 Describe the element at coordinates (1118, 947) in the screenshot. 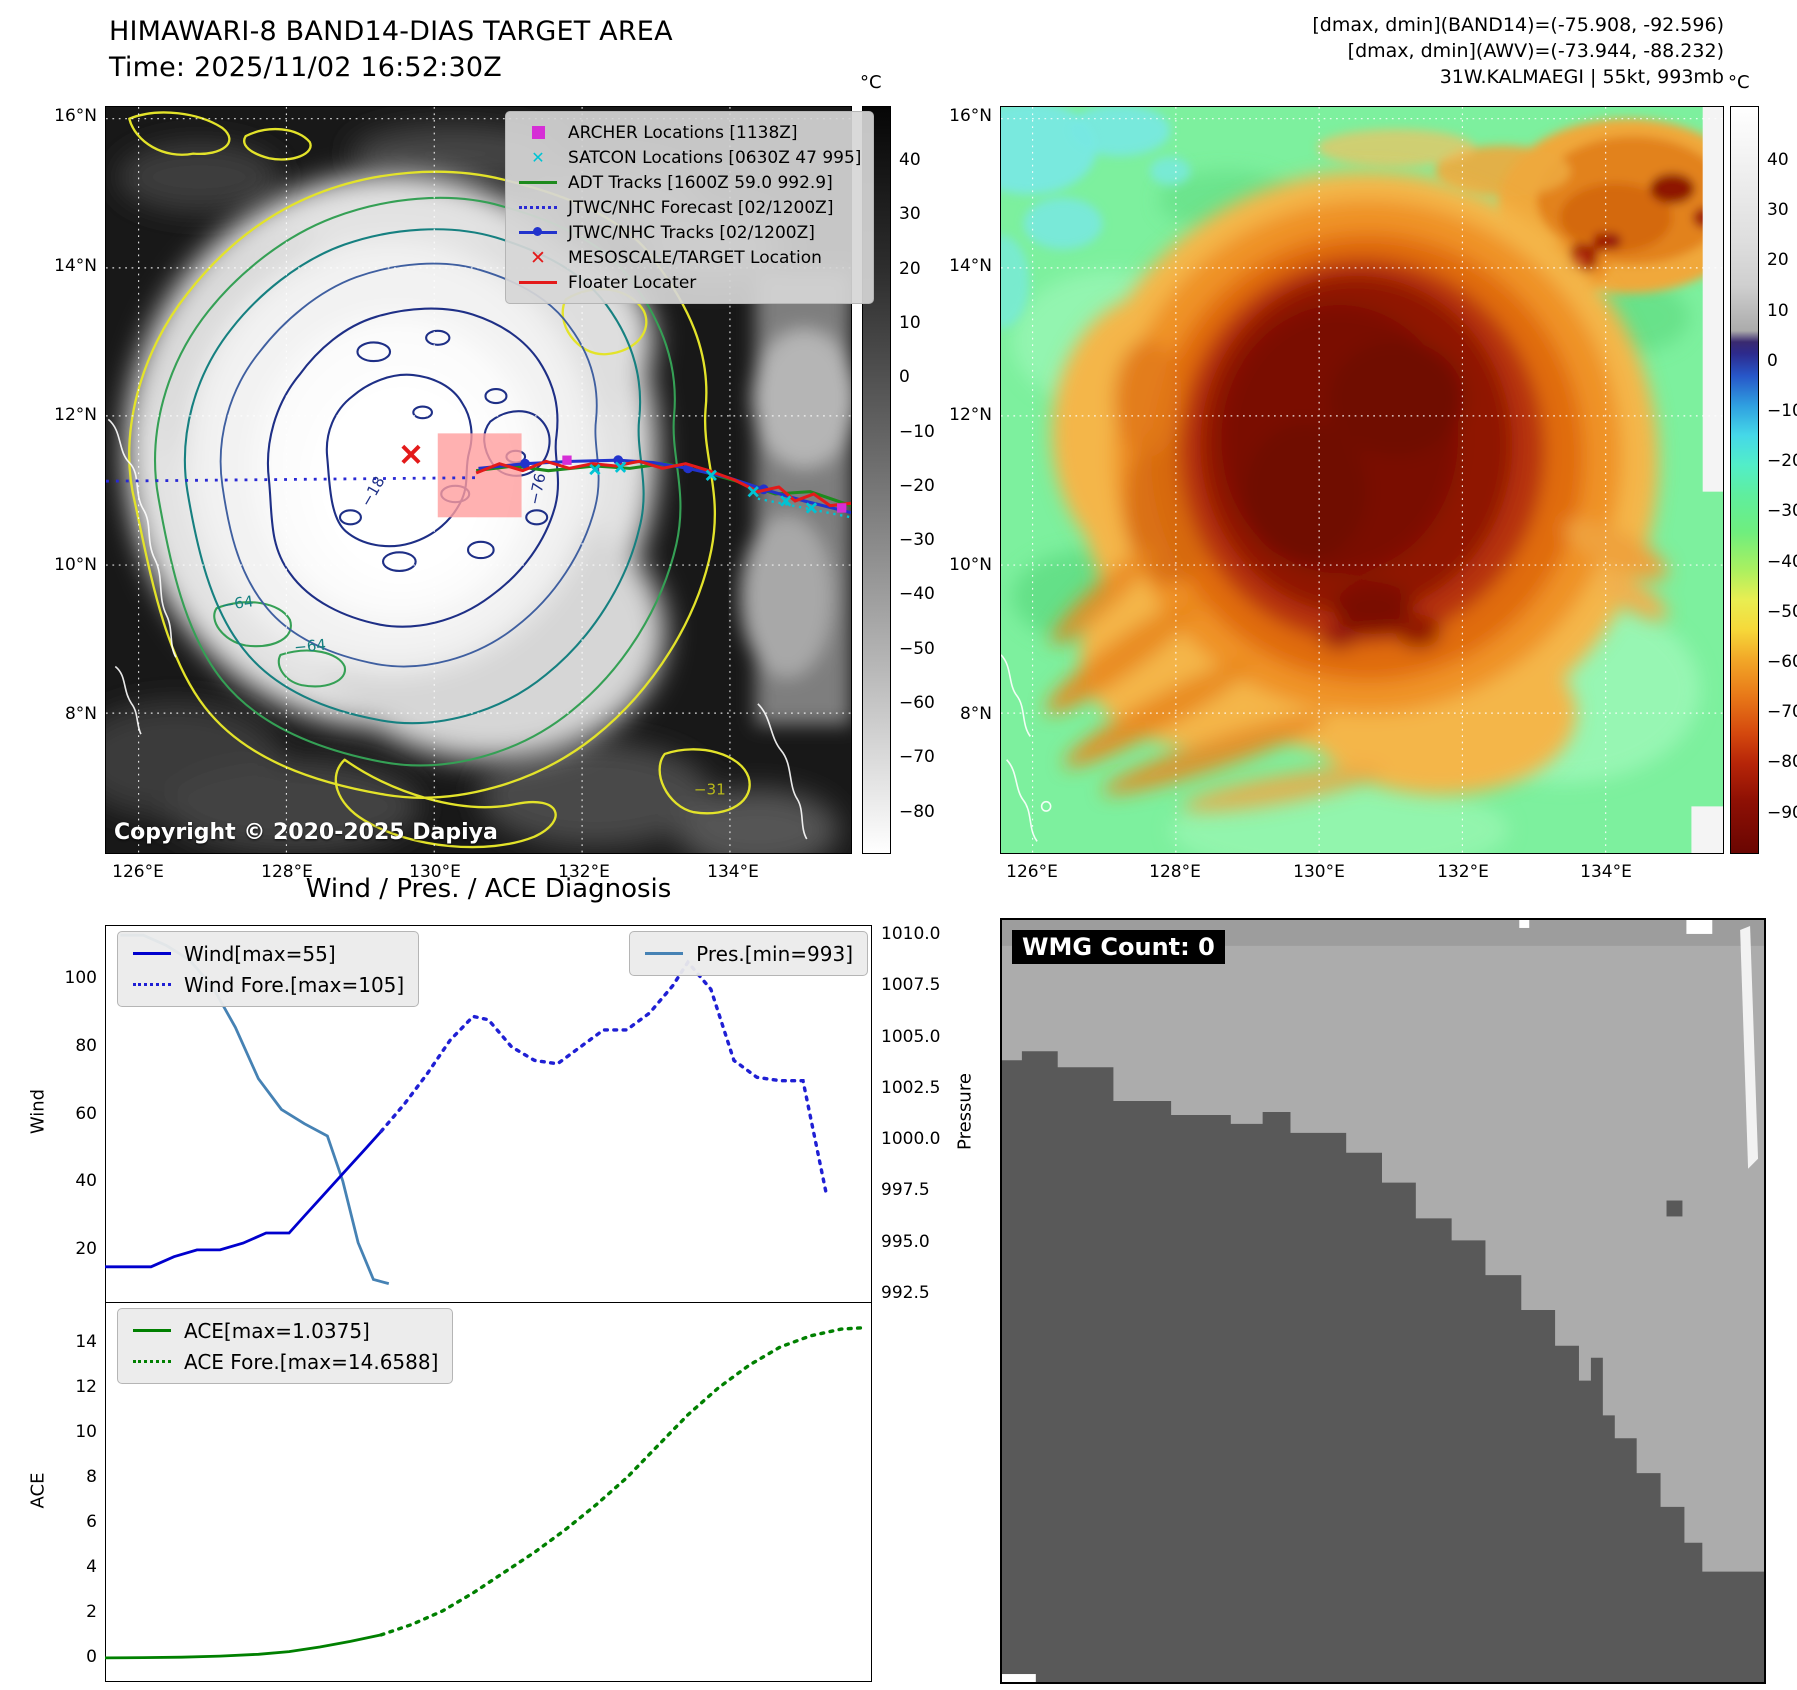

I see `wmg-count-label: WMG Count: 0` at that location.